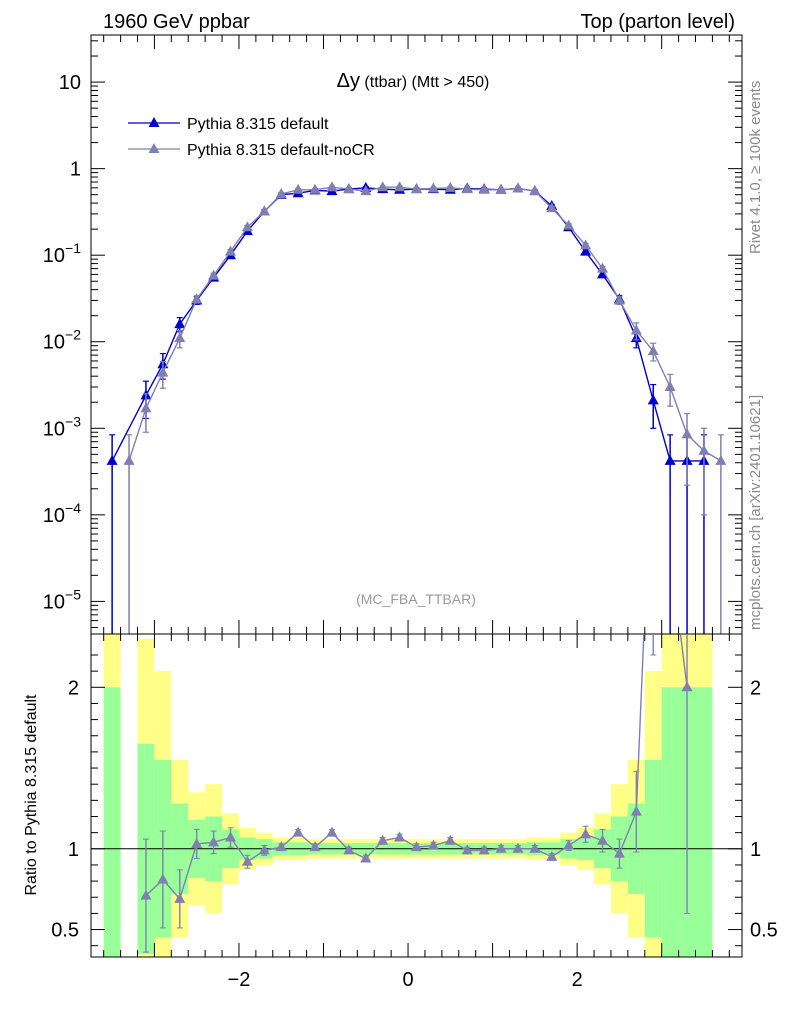  I want to click on y-tick-label: 10⁻⁵, so click(62, 599).